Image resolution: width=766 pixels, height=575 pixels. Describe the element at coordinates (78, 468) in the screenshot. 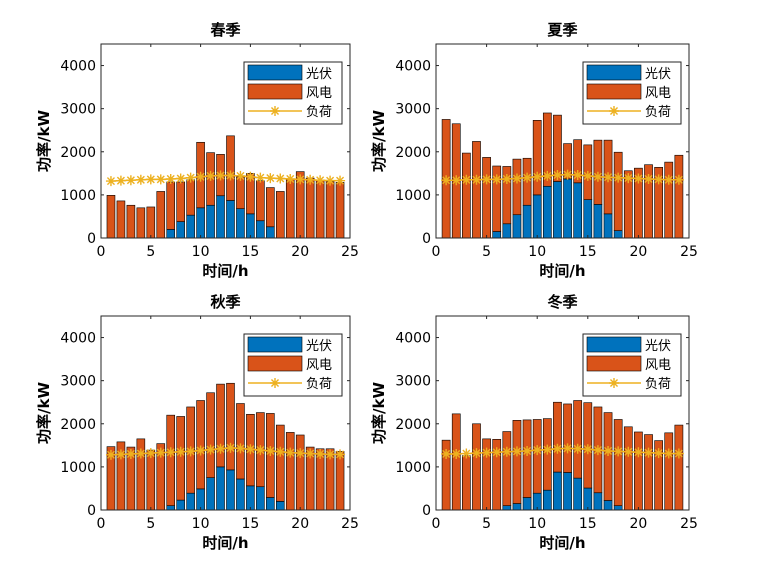

I see `y-tick-label: 1000` at that location.